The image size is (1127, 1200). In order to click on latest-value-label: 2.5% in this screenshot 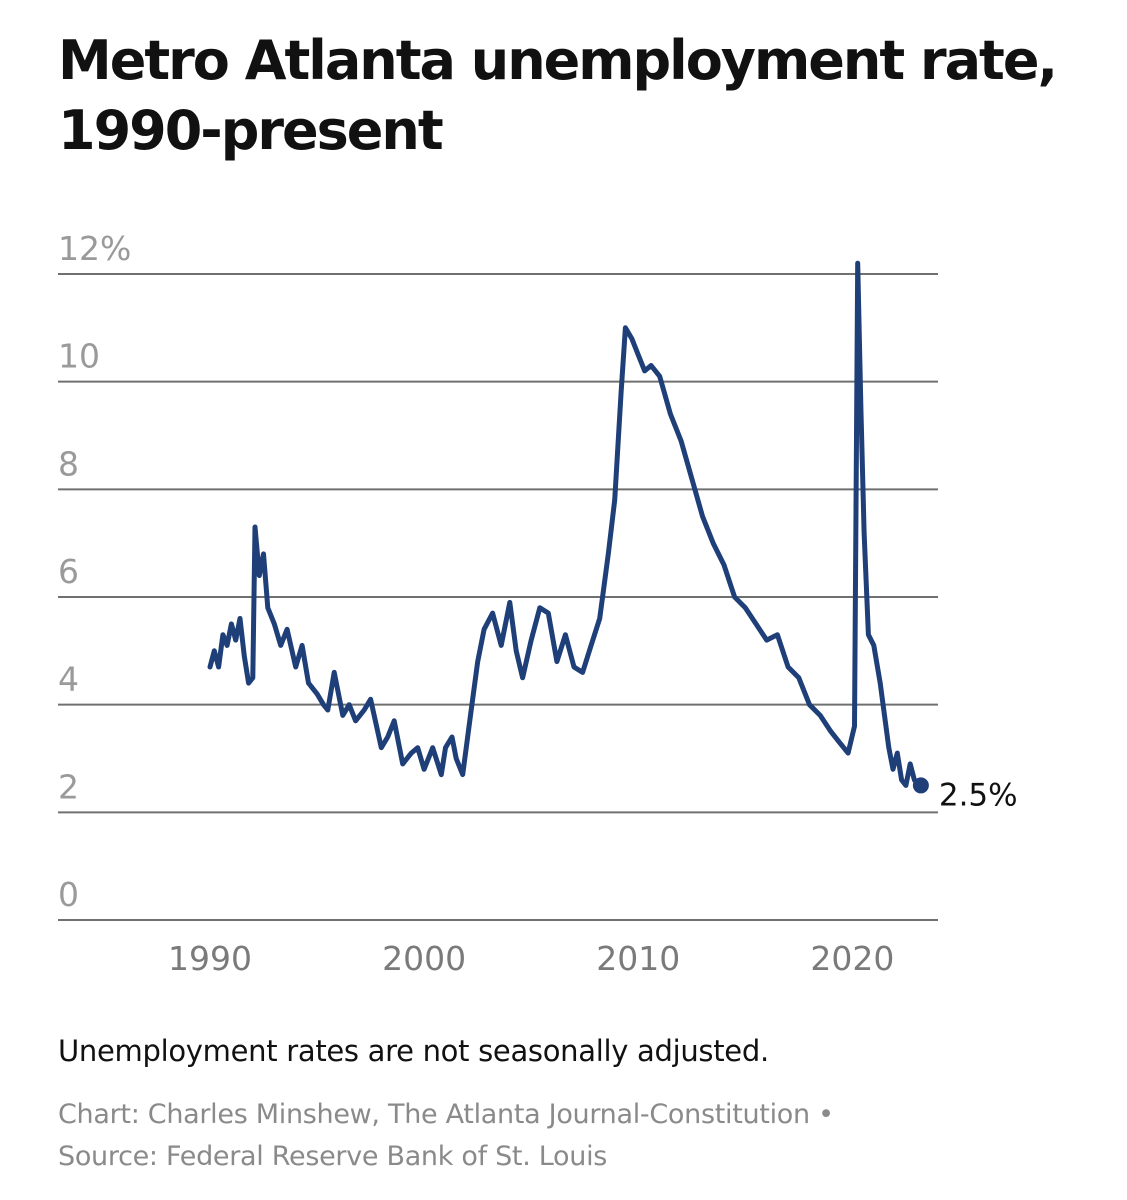, I will do `click(978, 795)`.